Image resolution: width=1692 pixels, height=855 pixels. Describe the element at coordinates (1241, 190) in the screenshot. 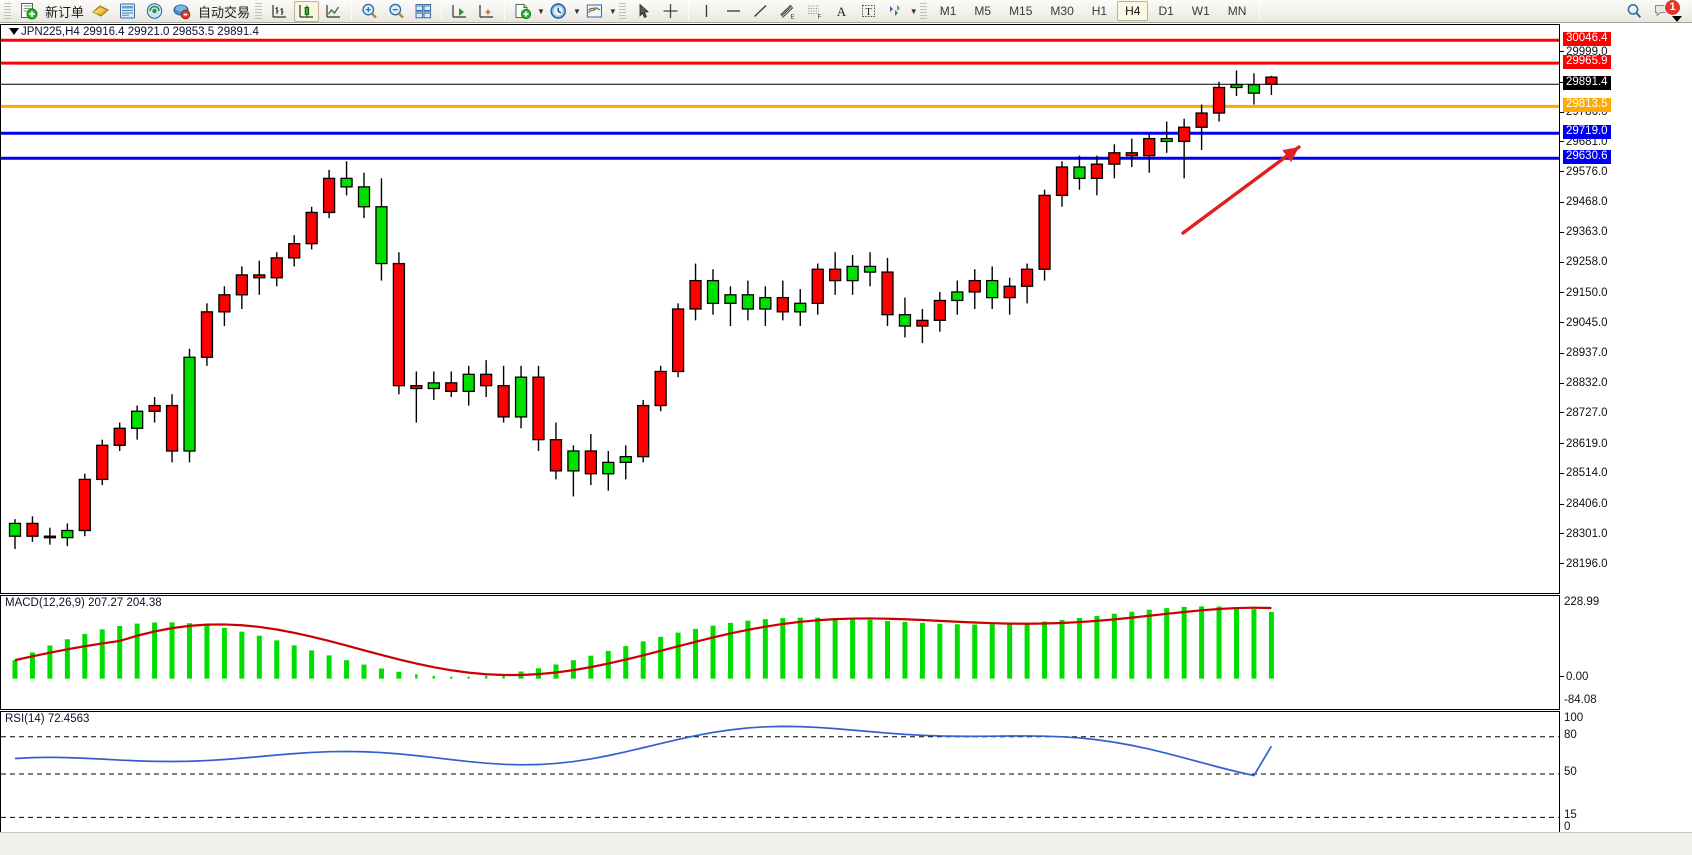

I see `trend-arrow-shaft` at that location.